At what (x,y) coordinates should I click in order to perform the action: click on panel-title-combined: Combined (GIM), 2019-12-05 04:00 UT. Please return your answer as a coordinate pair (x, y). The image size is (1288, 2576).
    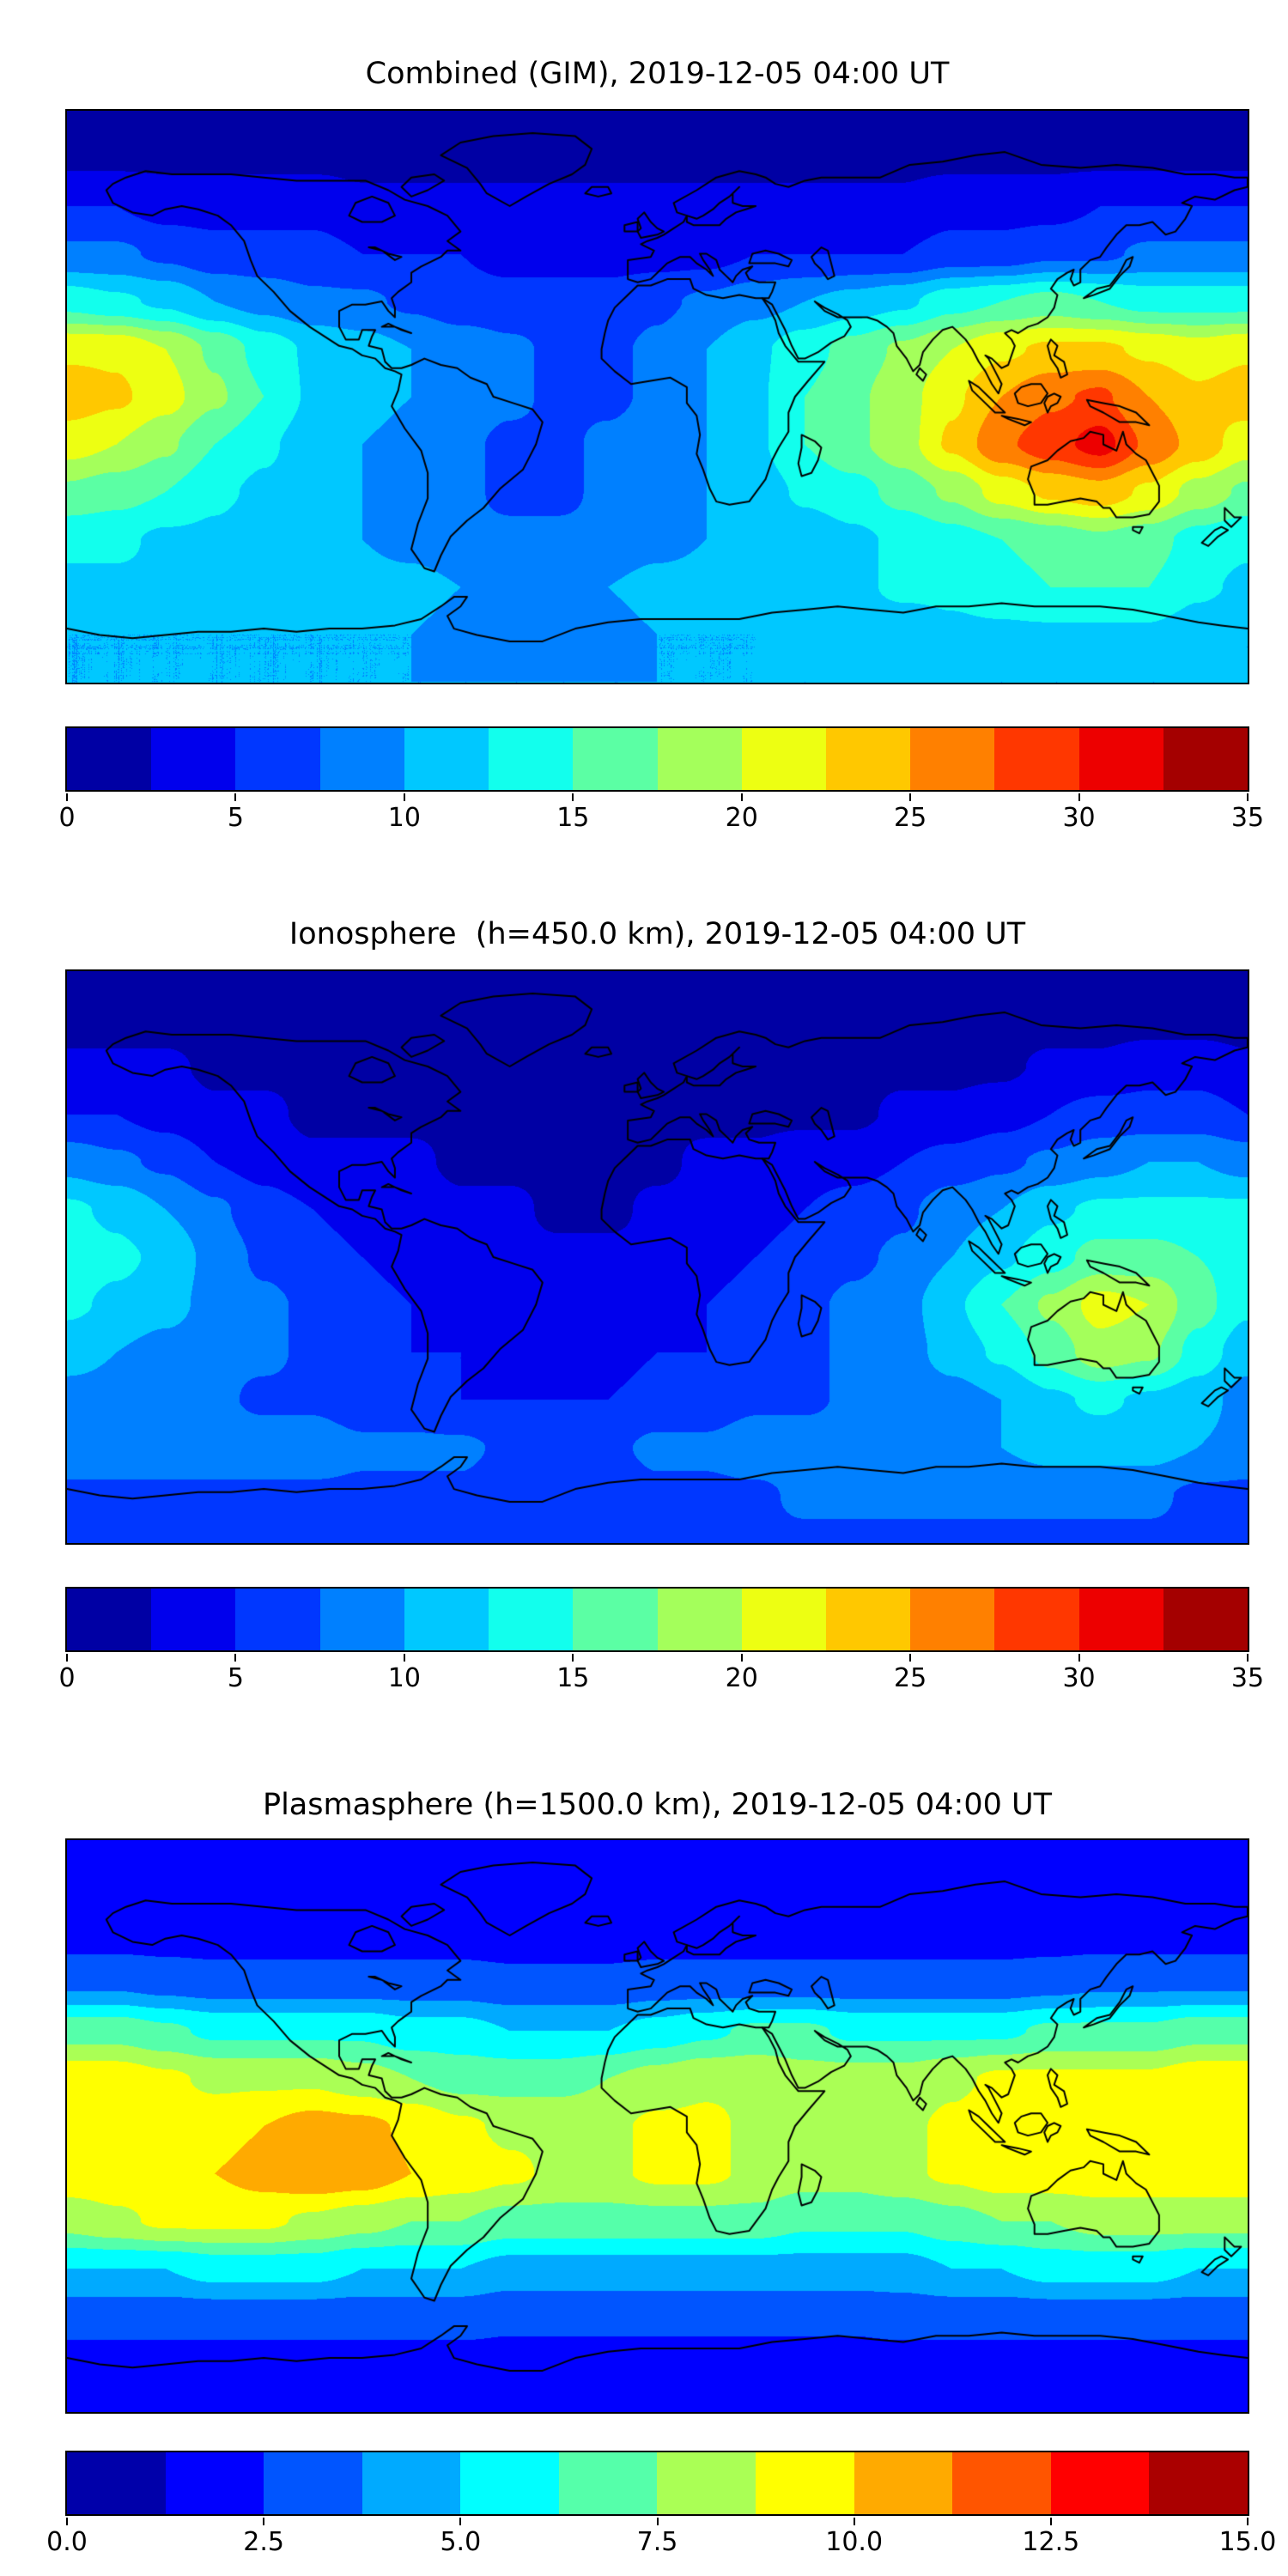
    Looking at the image, I should click on (658, 74).